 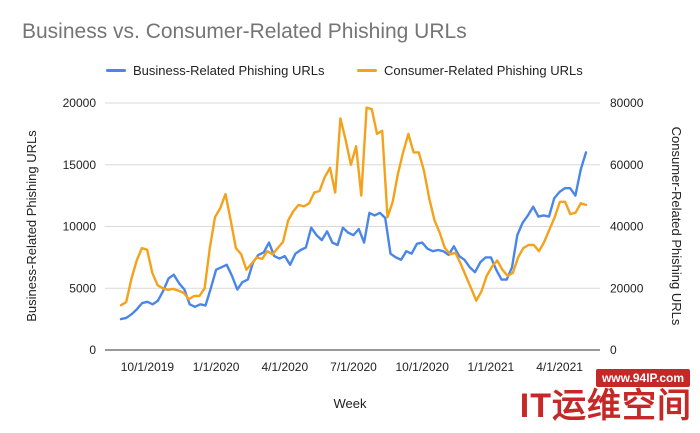 I want to click on x-tick-label: 7/1/2020, so click(x=353, y=367).